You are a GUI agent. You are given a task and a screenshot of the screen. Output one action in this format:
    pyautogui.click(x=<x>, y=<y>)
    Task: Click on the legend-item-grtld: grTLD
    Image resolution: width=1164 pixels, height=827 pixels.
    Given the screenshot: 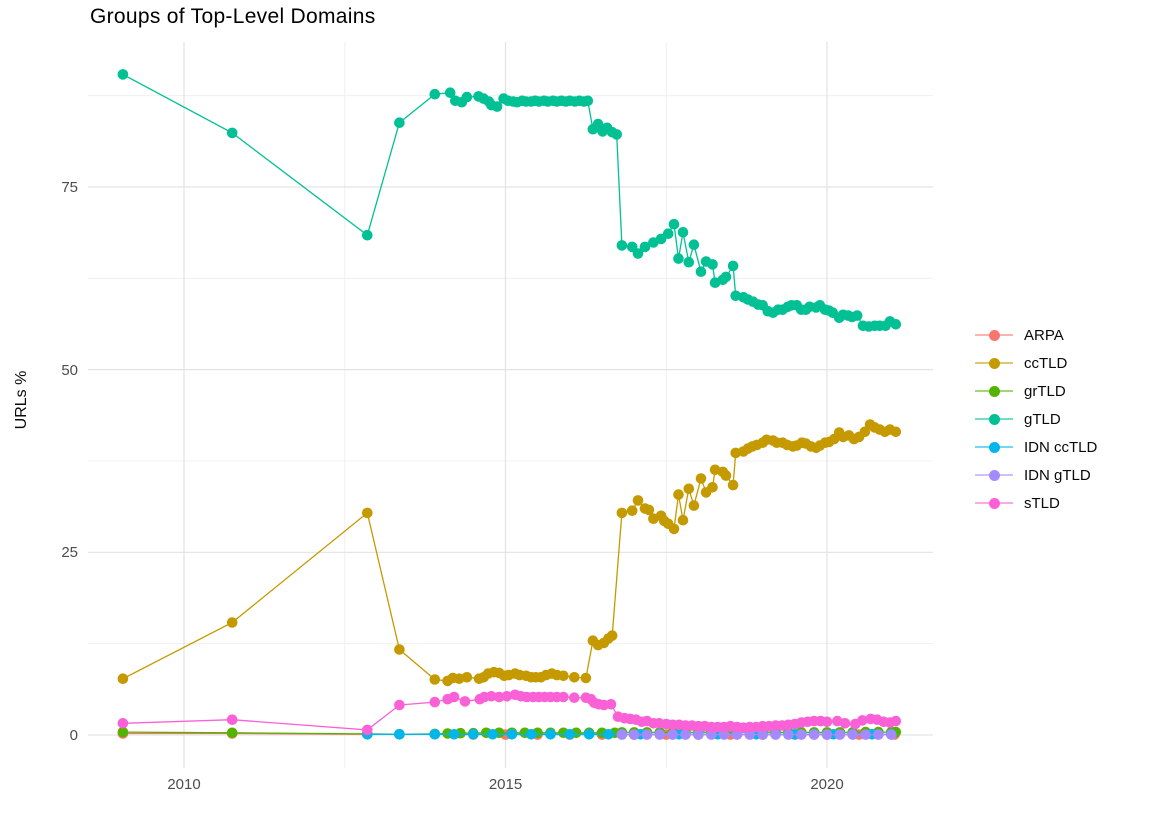 What is the action you would take?
    pyautogui.click(x=1036, y=391)
    